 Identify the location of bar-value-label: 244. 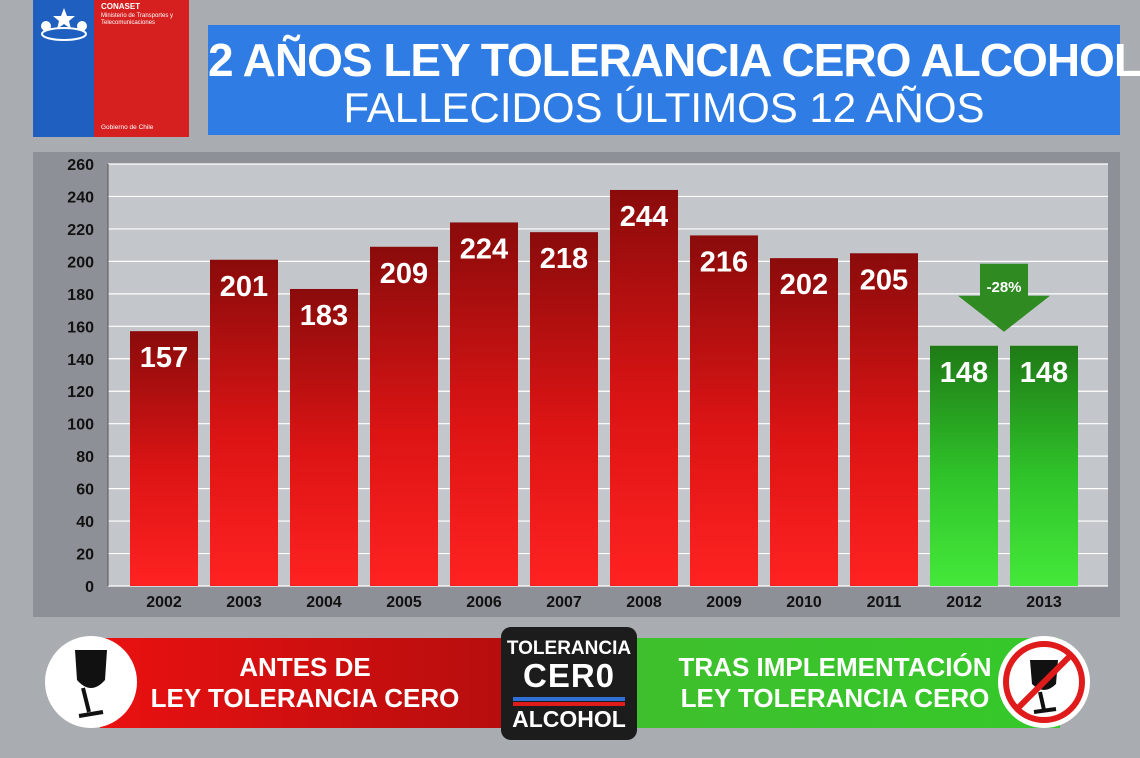
(644, 217).